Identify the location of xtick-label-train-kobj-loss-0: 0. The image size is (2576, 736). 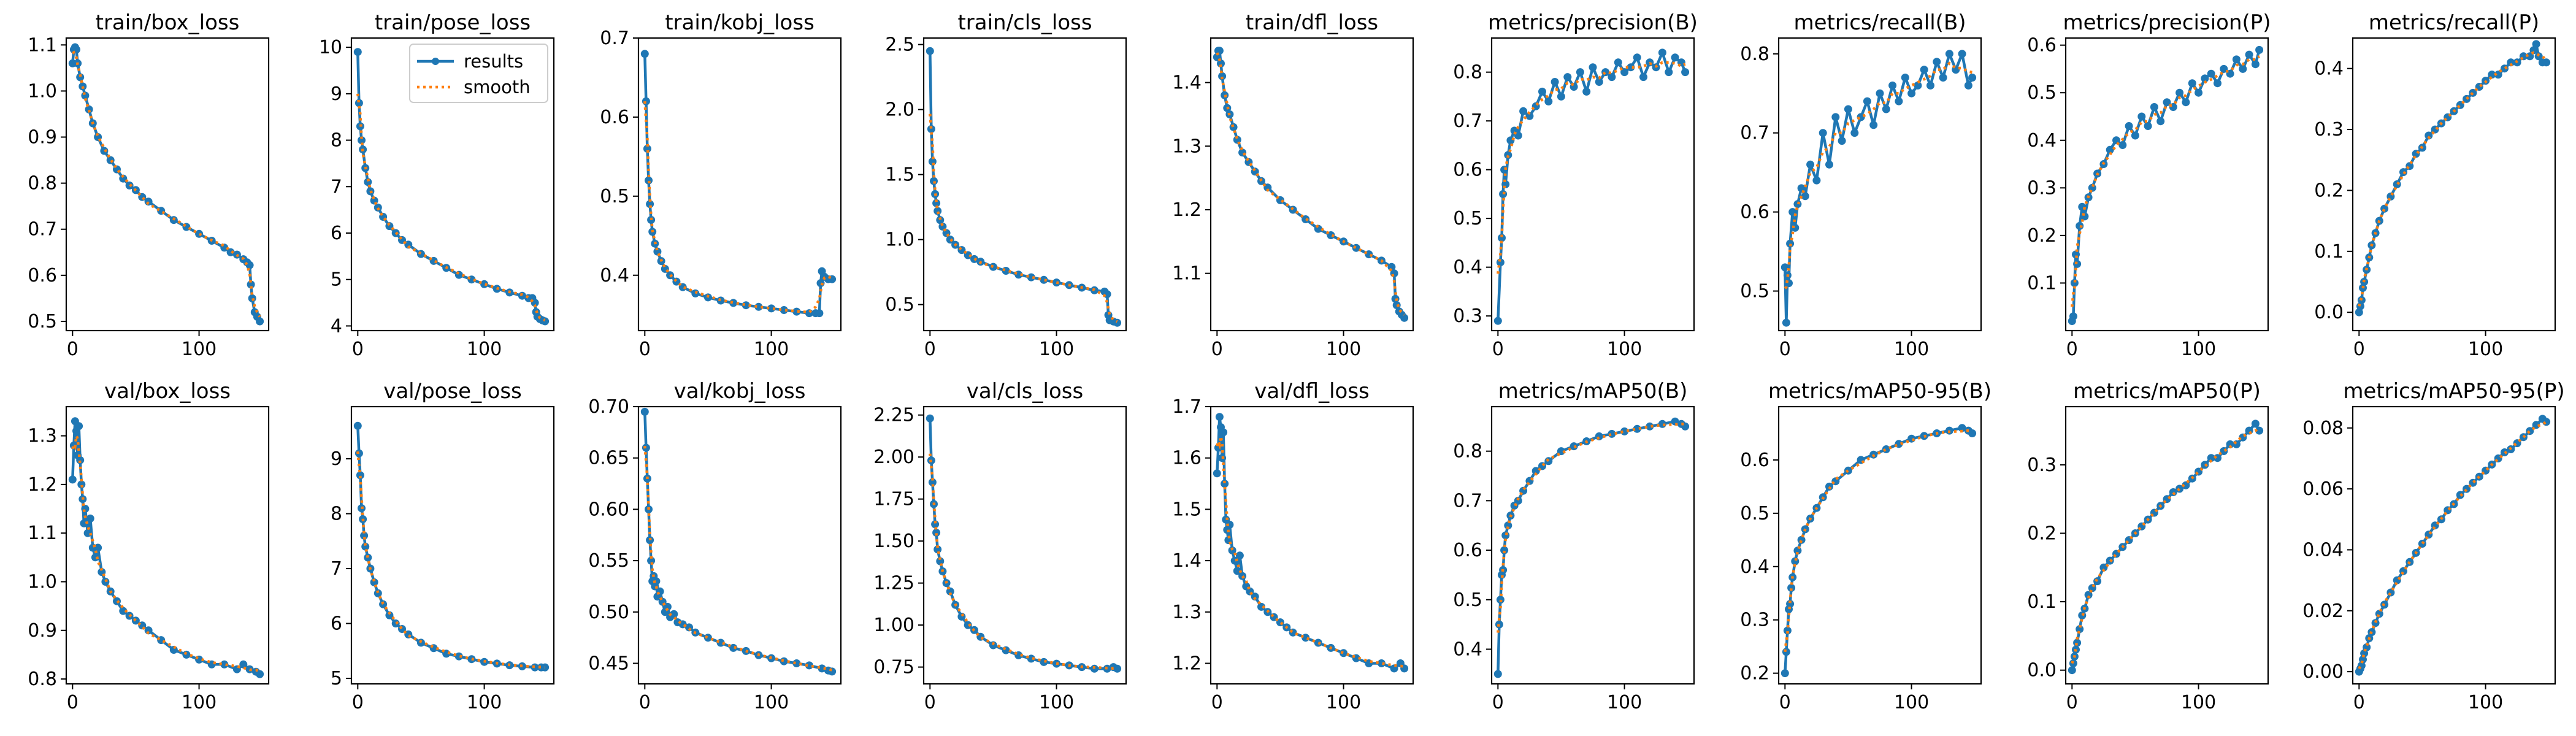
(645, 349).